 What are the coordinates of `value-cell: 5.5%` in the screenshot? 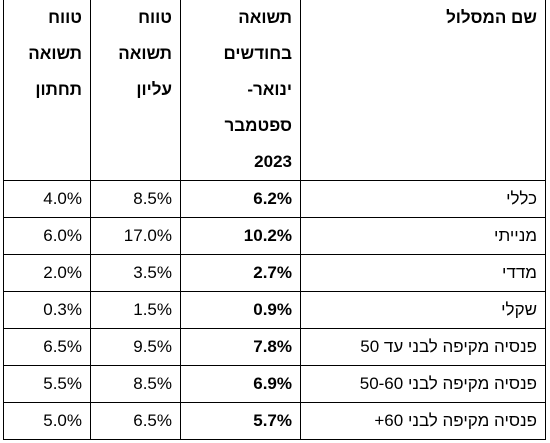 It's located at (47, 384).